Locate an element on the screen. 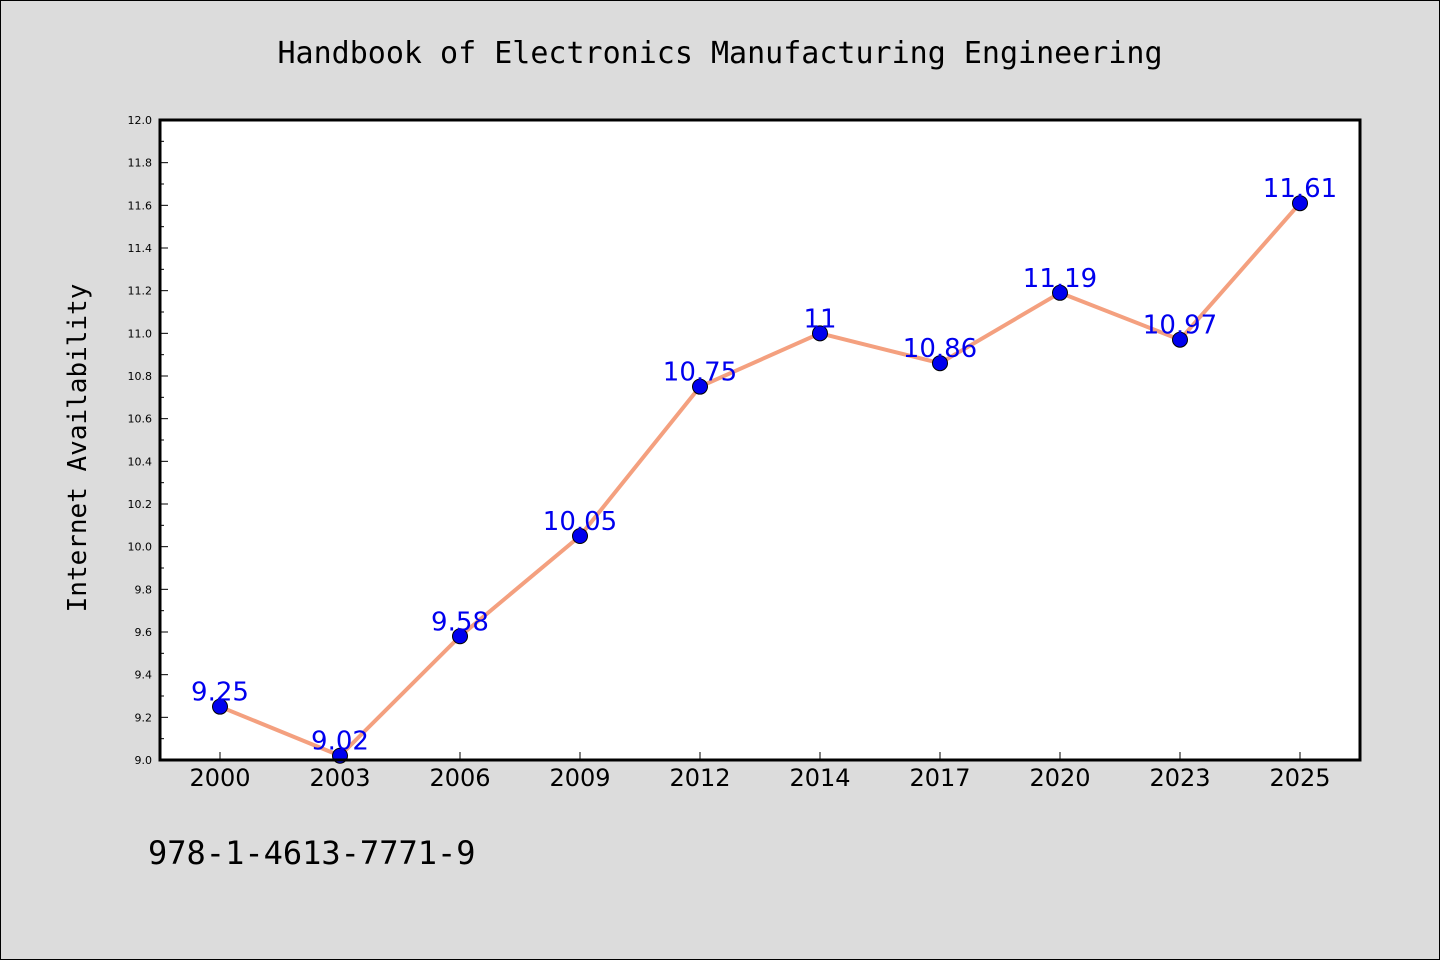  y-tick-label: 9.8 is located at coordinates (144, 589).